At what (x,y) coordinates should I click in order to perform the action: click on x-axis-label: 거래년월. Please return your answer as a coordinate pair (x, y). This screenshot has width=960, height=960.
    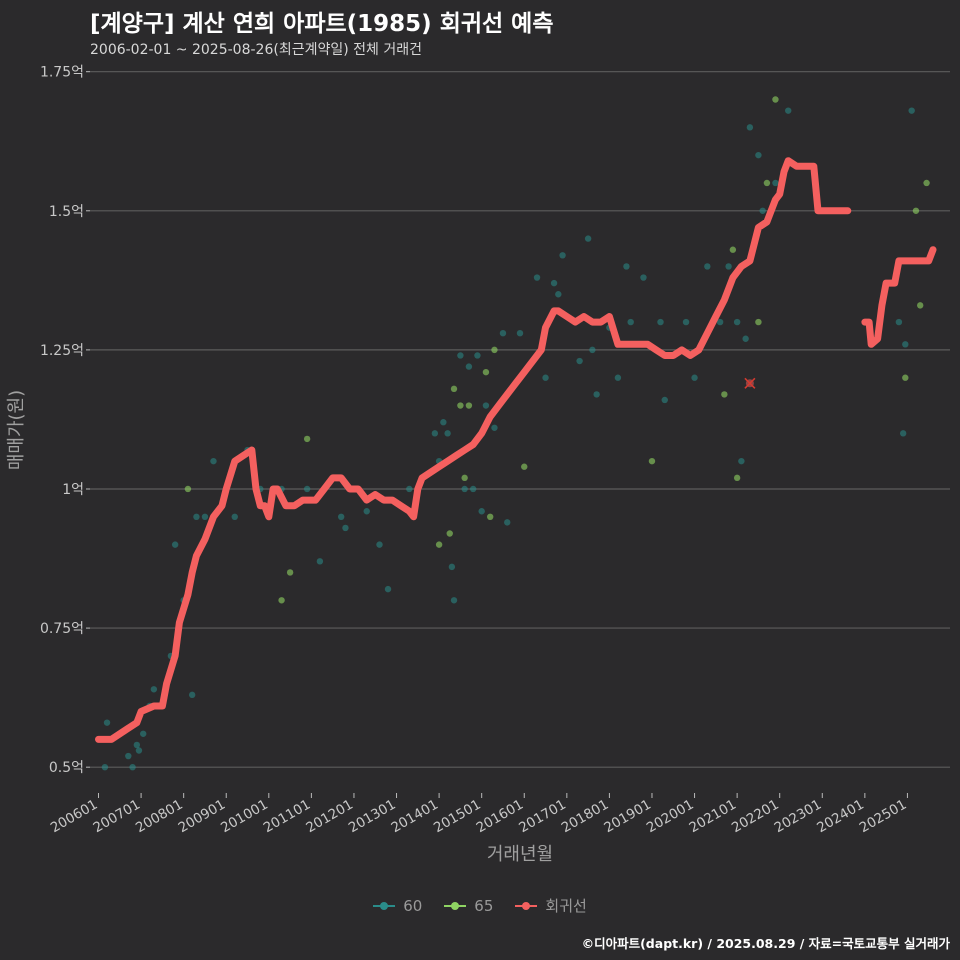
    Looking at the image, I should click on (520, 854).